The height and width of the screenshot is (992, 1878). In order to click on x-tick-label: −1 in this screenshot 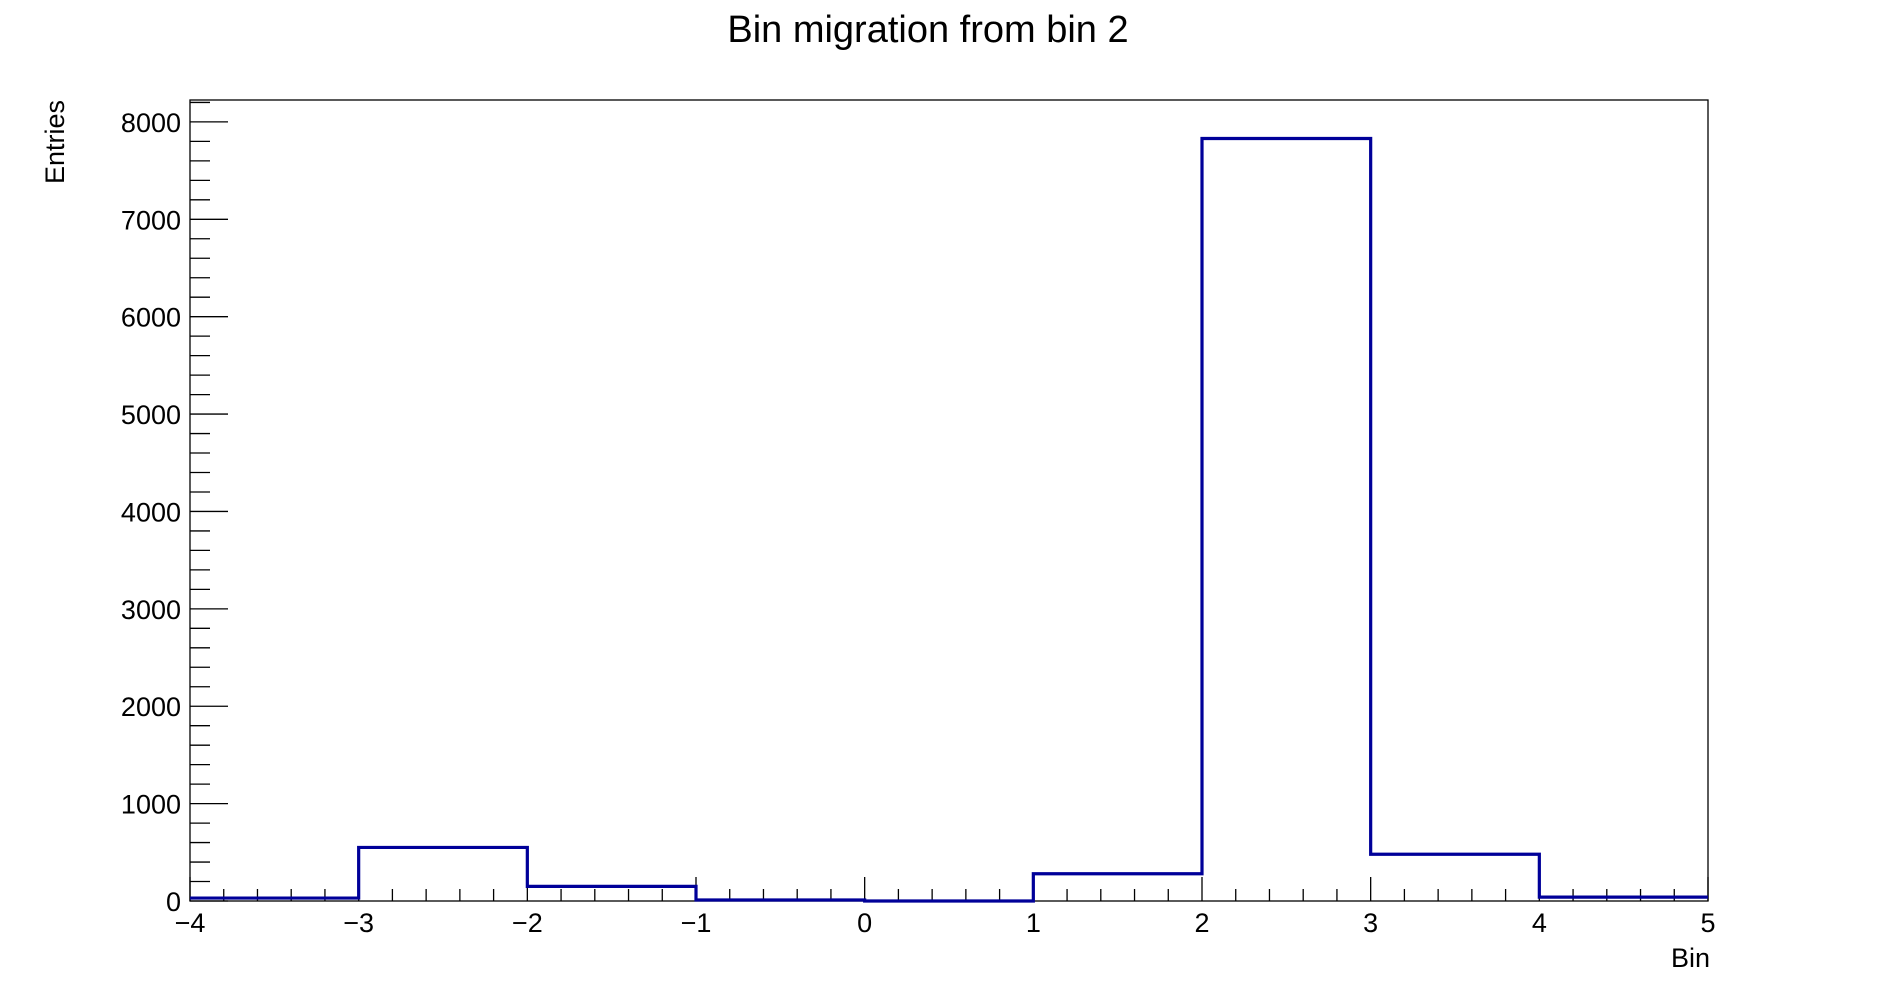, I will do `click(696, 923)`.